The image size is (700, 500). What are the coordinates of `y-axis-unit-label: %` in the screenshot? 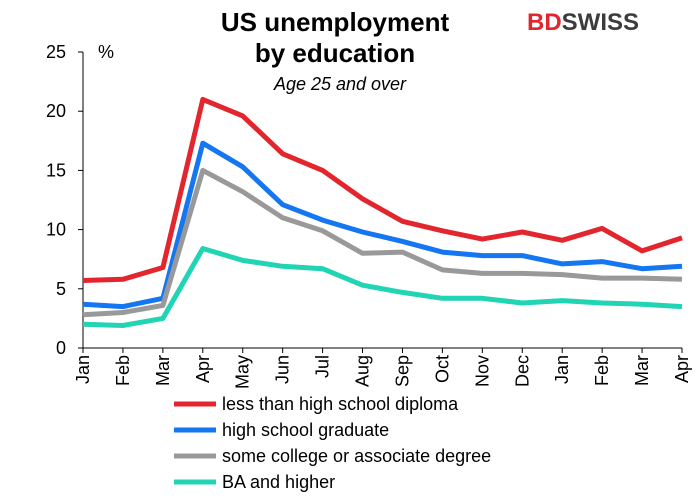 It's located at (106, 52).